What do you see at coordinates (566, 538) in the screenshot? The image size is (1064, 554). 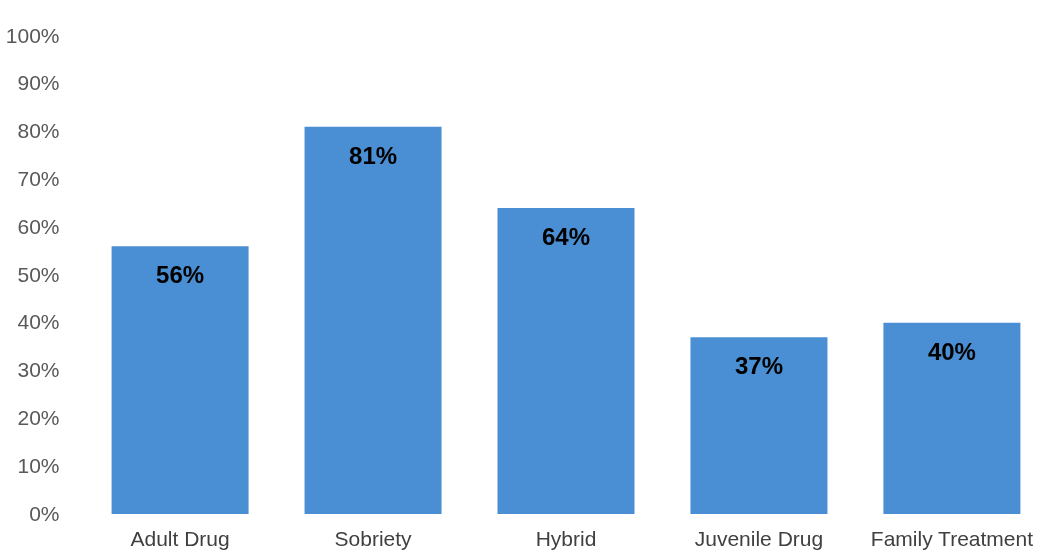 I see `x-tick-label: Hybrid` at bounding box center [566, 538].